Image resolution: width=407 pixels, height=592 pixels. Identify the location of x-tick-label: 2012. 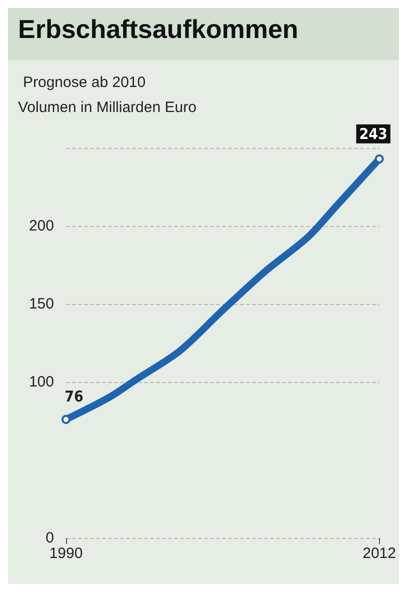
(379, 553).